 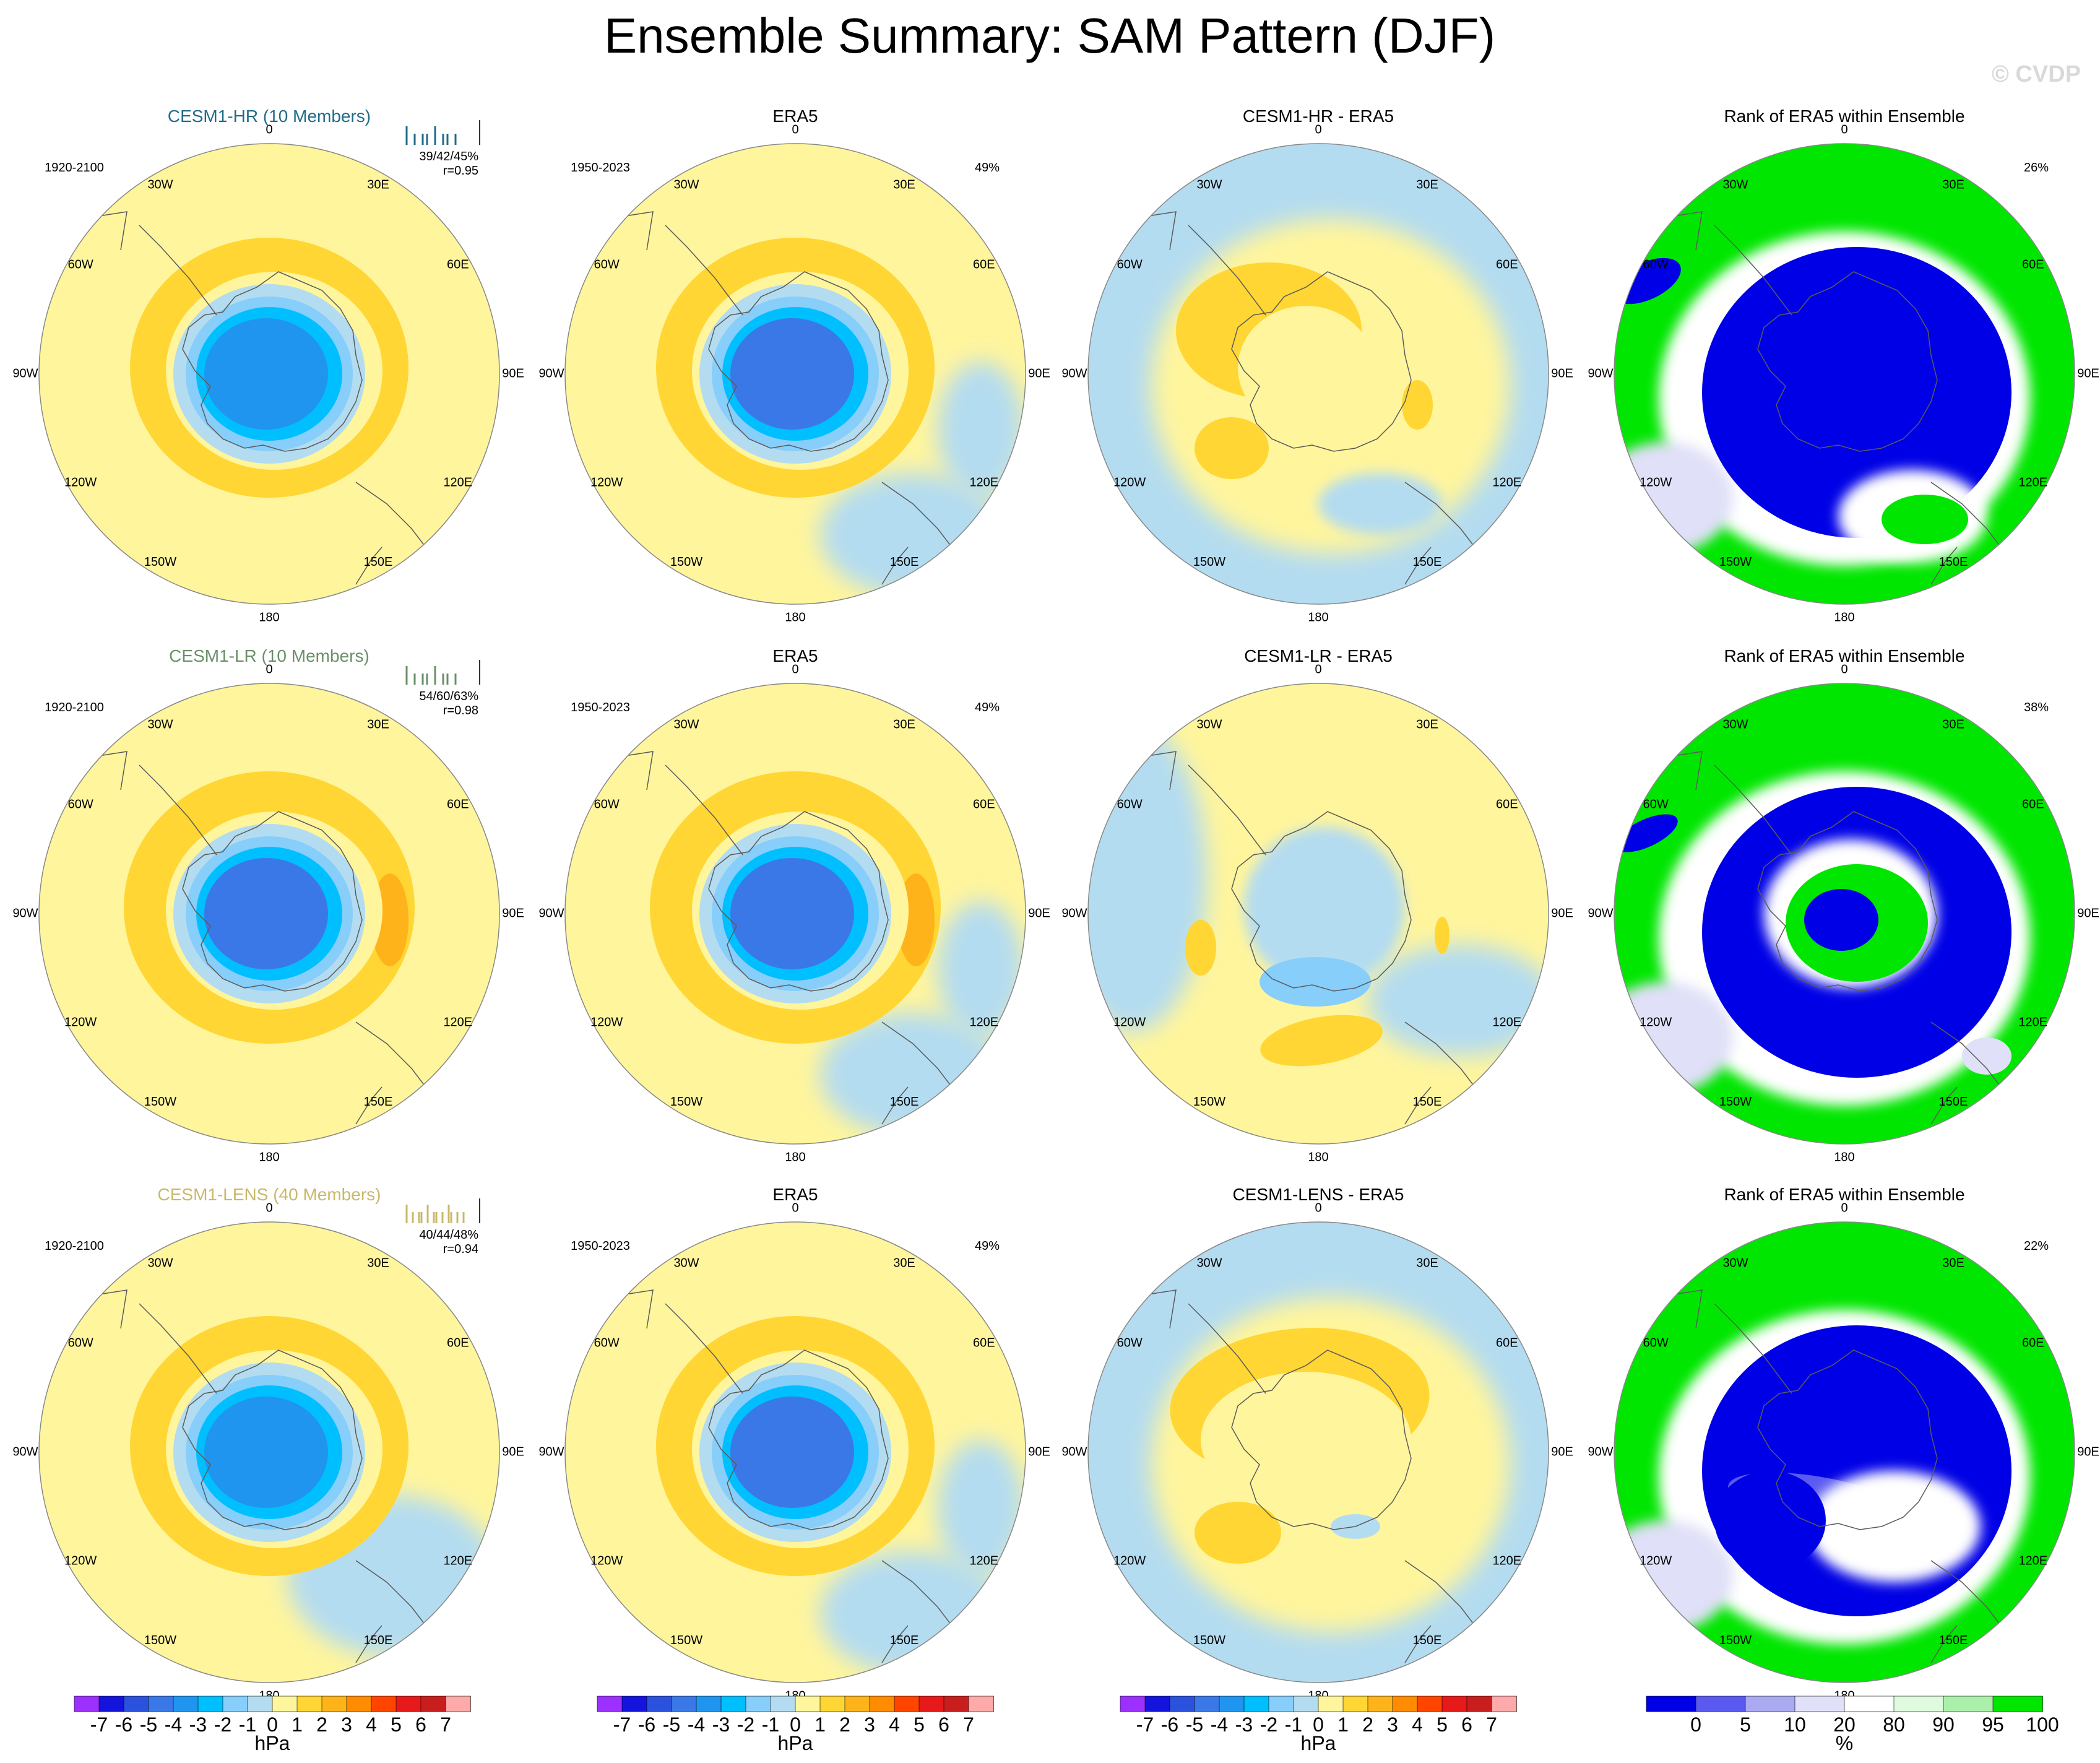 What do you see at coordinates (2036, 168) in the screenshot?
I see `rank-area-pct: 26%` at bounding box center [2036, 168].